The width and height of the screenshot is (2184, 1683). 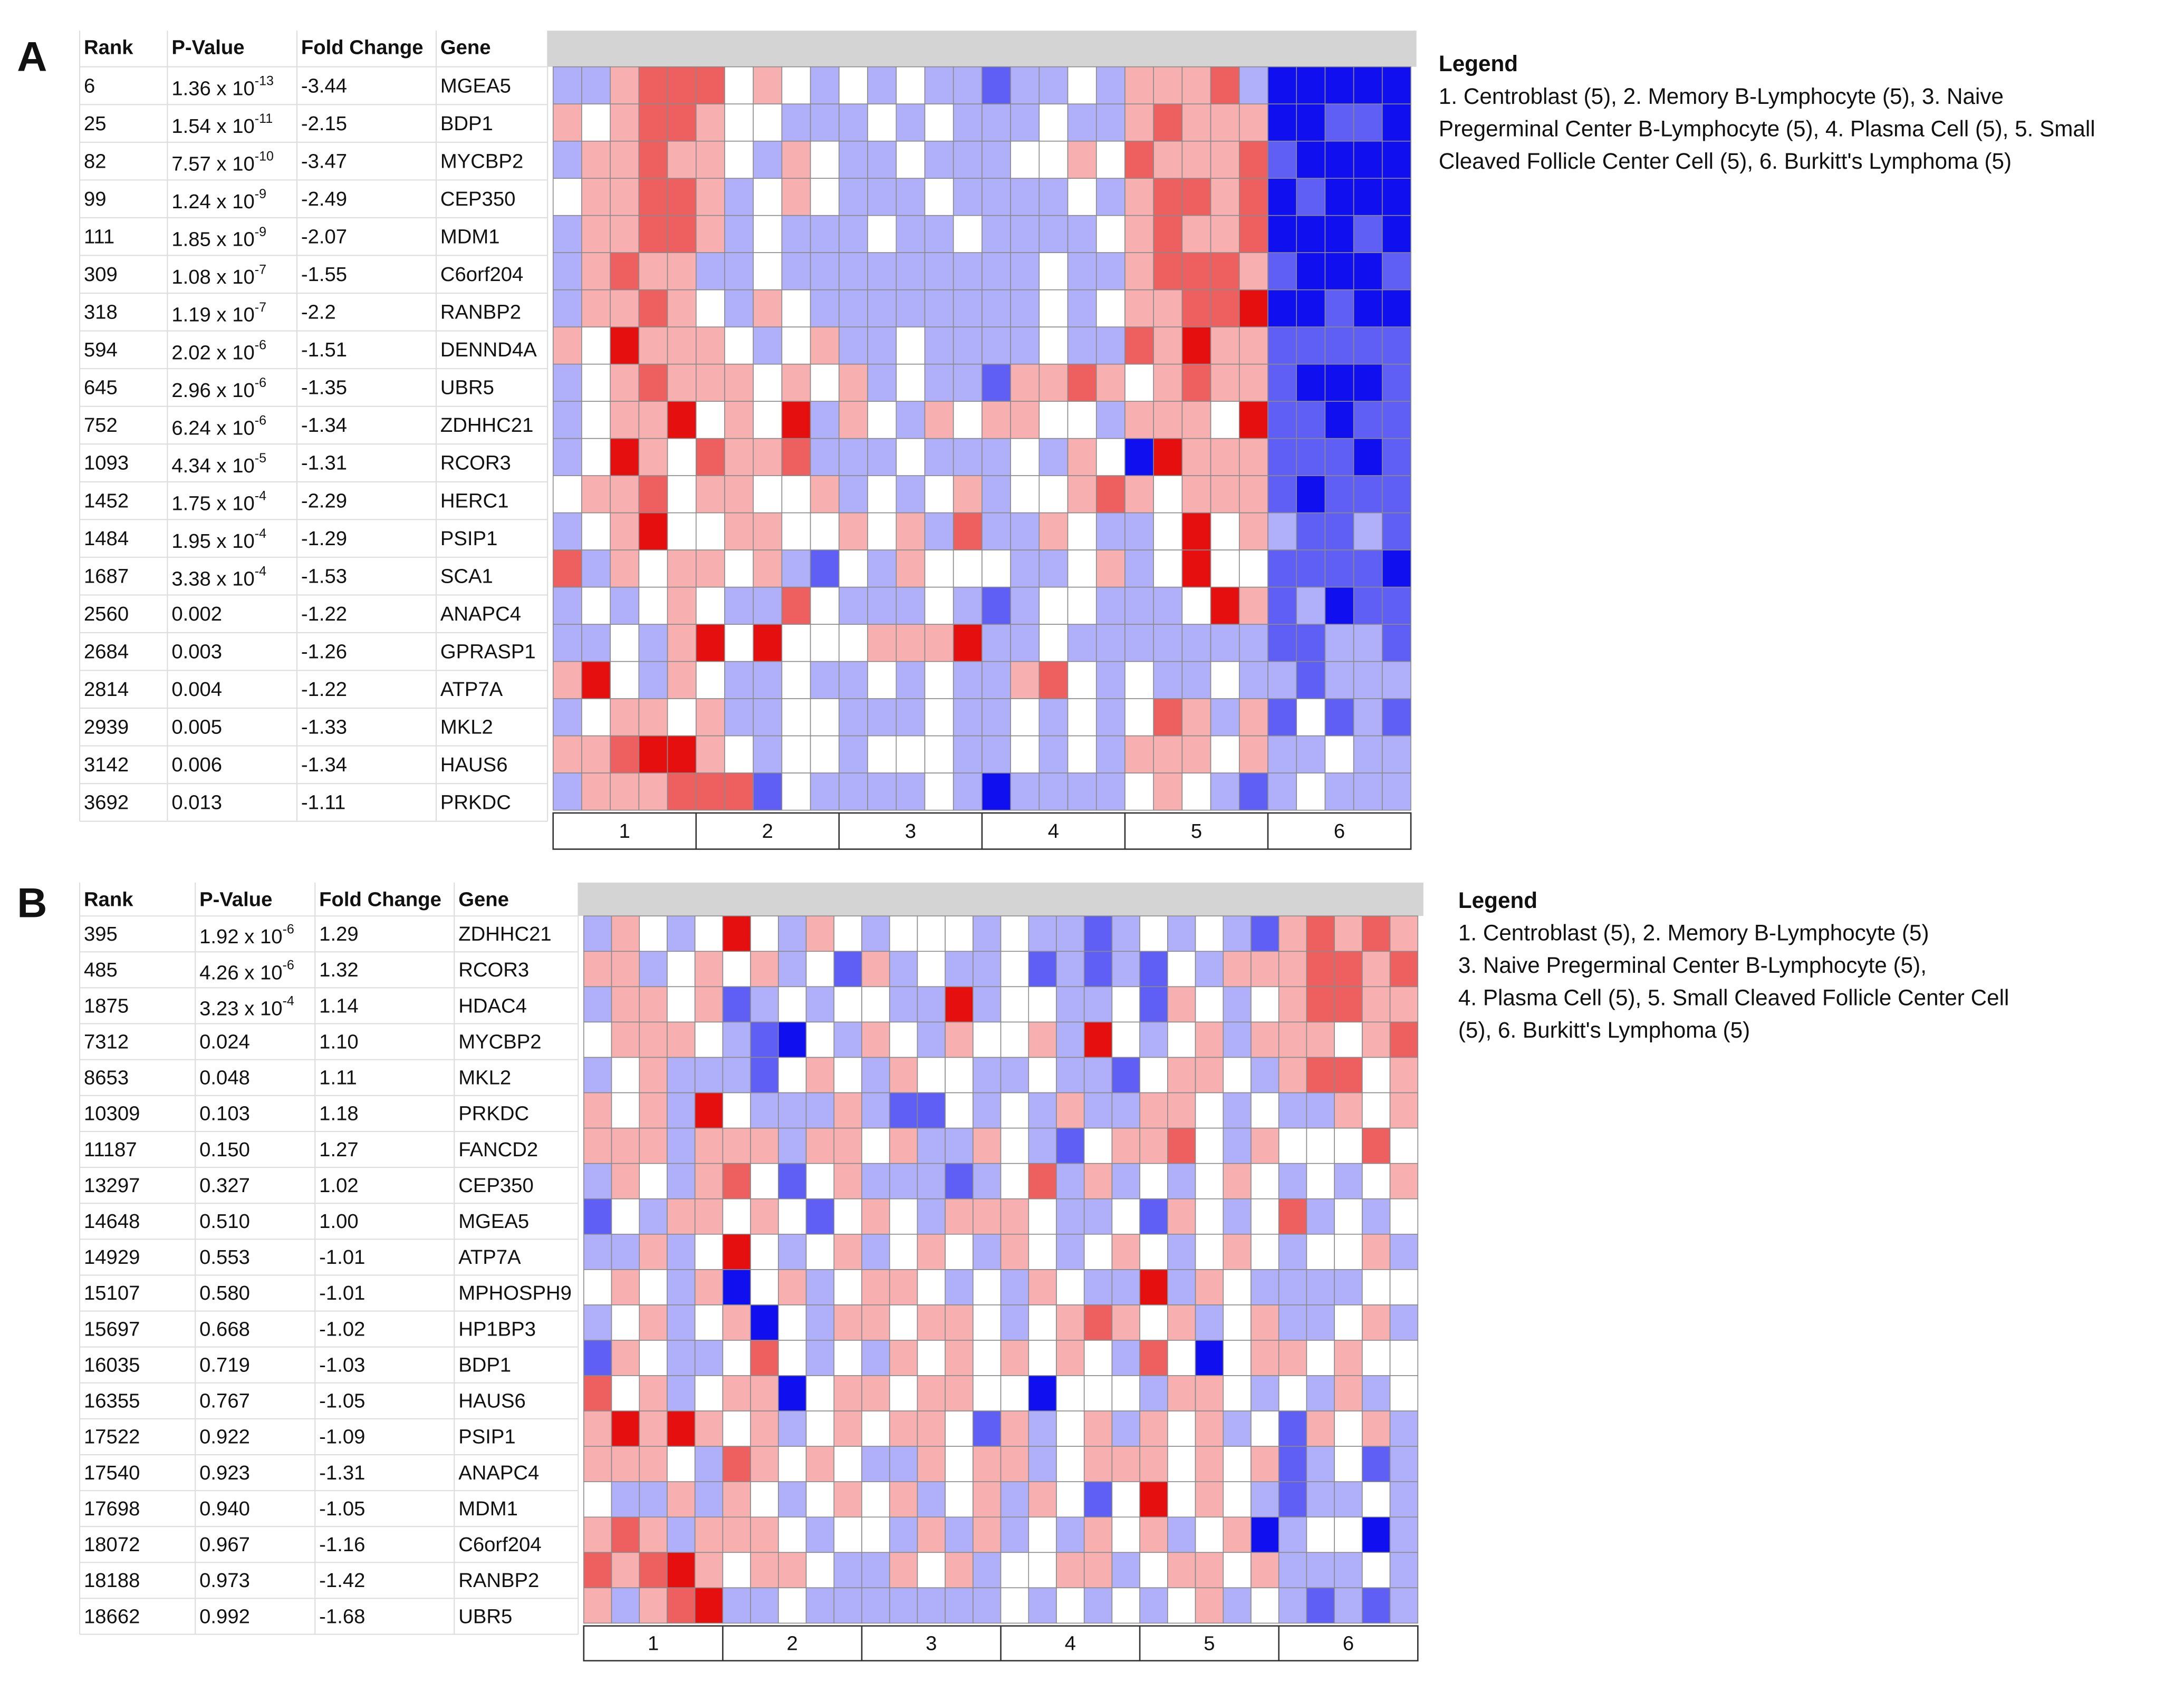 What do you see at coordinates (106, 651) in the screenshot?
I see `table-cell: 2684` at bounding box center [106, 651].